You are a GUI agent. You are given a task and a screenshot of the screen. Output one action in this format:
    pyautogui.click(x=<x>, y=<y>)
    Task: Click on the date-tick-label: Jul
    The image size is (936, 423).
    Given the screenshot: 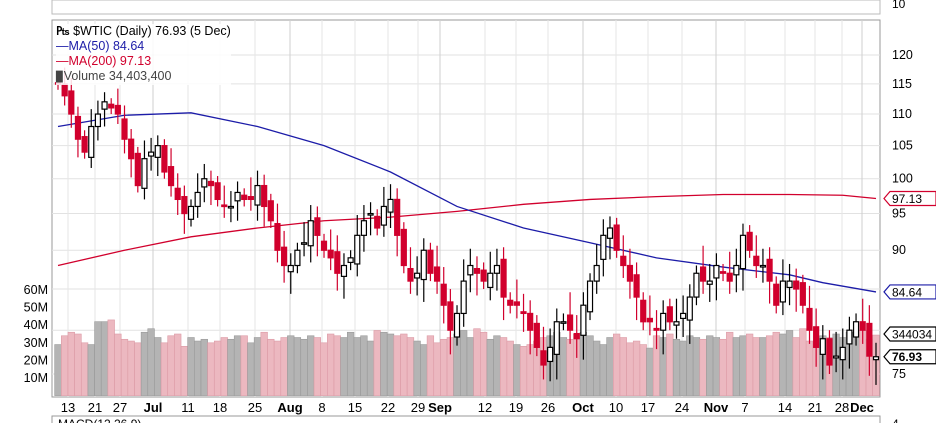 What is the action you would take?
    pyautogui.click(x=153, y=407)
    